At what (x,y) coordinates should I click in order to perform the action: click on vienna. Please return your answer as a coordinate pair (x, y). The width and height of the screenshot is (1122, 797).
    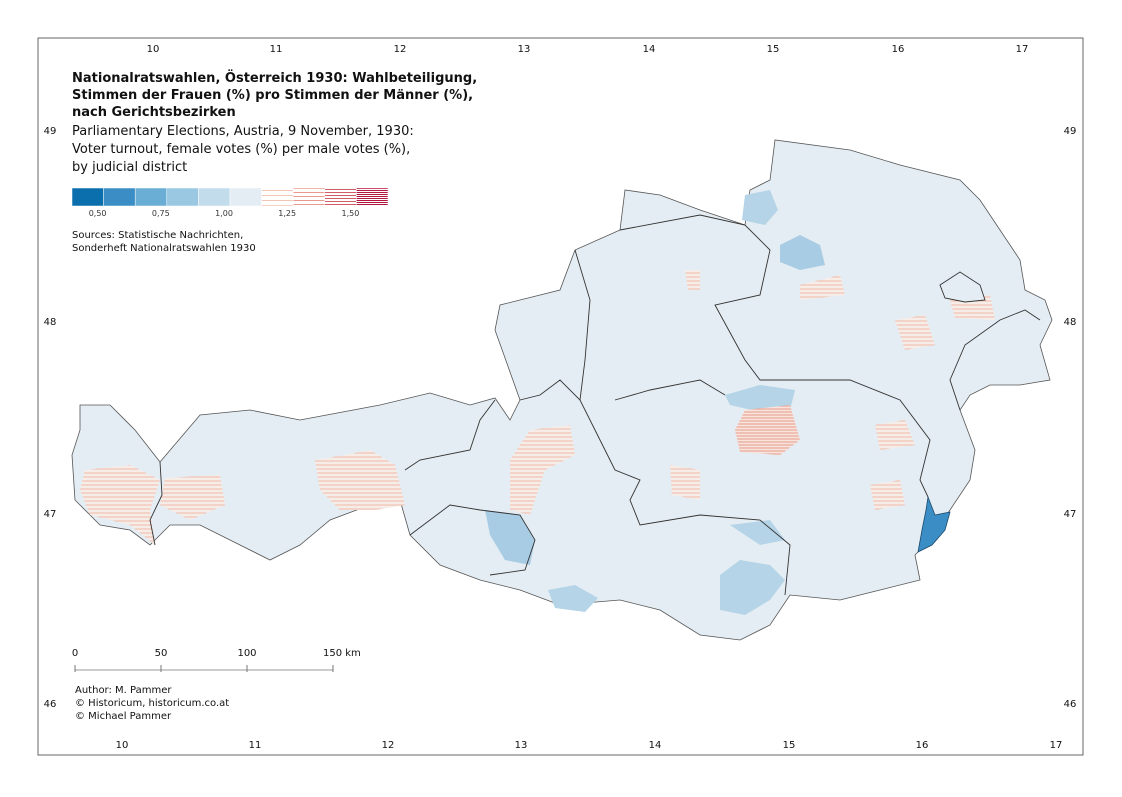
    Looking at the image, I should click on (962, 287).